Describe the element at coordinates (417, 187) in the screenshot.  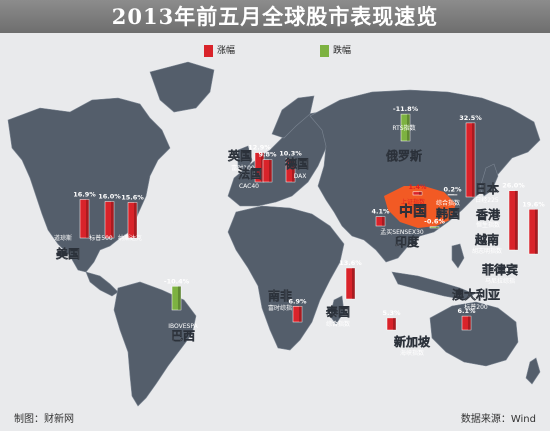
I see `value-label-11: 1.4%` at that location.